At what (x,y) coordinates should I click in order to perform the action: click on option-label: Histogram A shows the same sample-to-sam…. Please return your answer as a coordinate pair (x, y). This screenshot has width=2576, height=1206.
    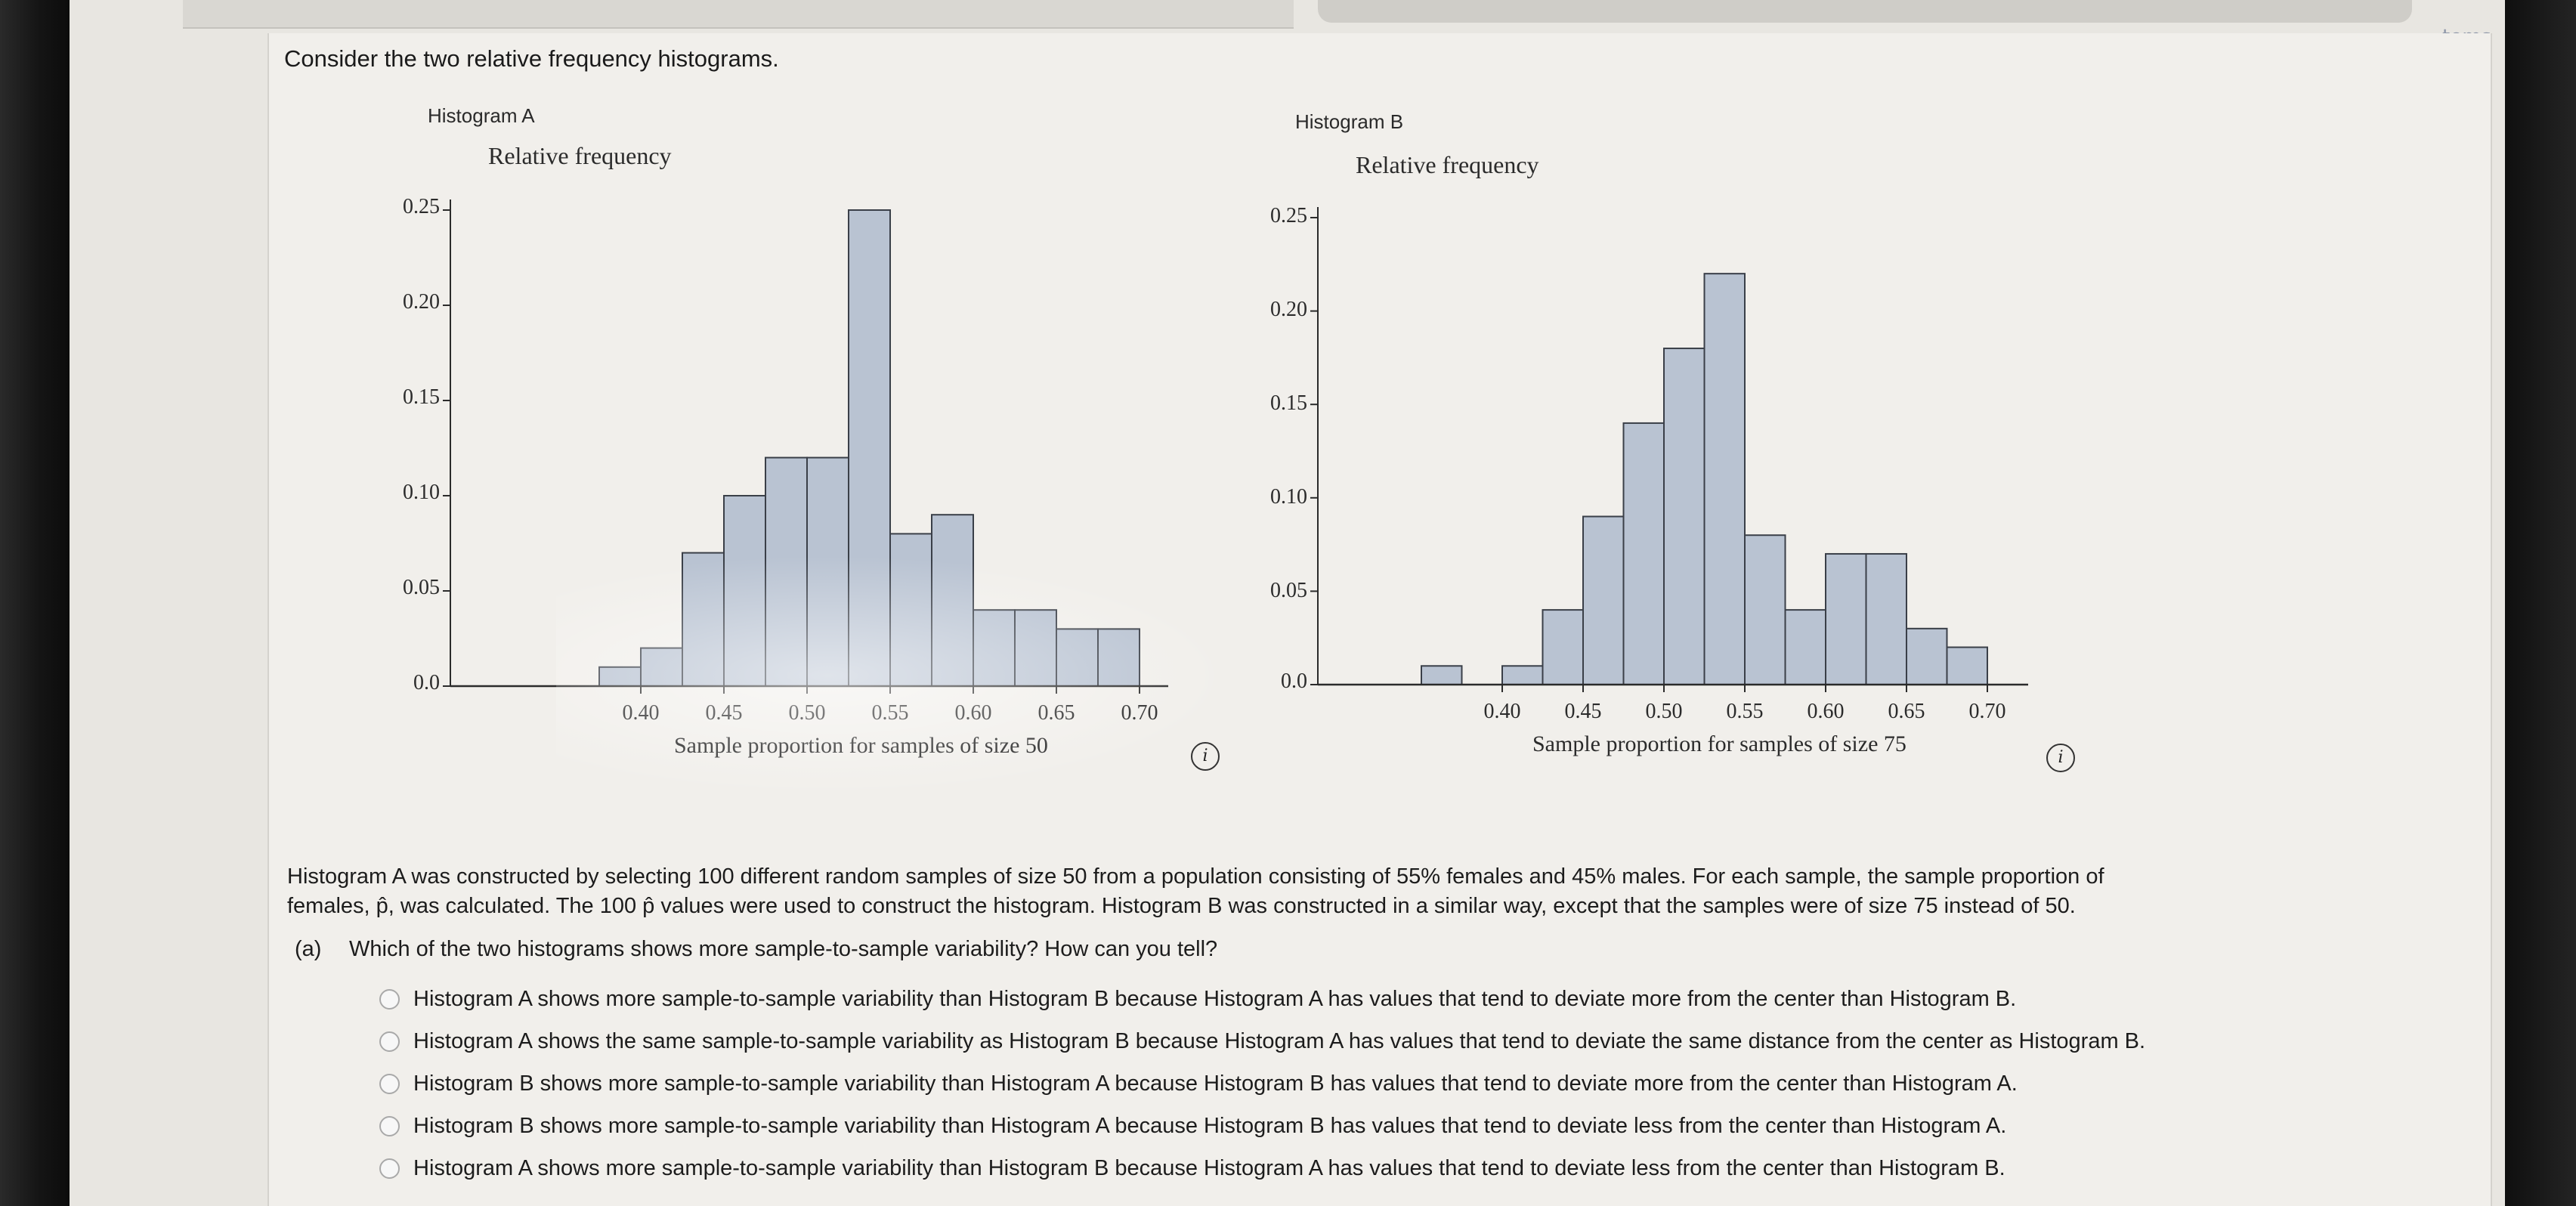
    Looking at the image, I should click on (1279, 1040).